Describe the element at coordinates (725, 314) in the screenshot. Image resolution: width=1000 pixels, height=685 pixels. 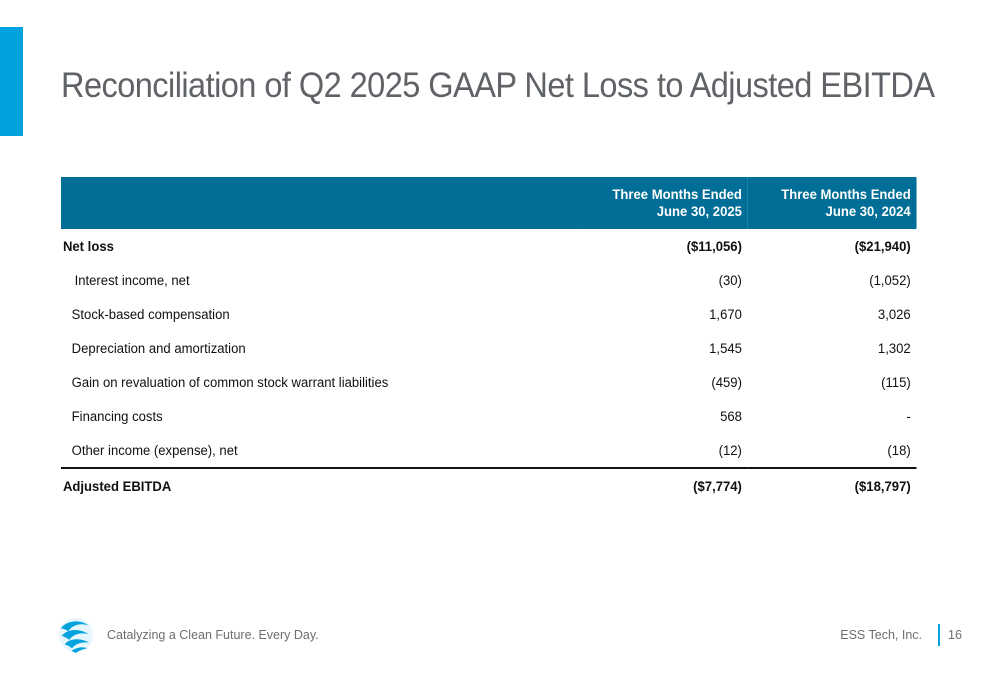
I see `row-value-q2-2025: 1,670` at that location.